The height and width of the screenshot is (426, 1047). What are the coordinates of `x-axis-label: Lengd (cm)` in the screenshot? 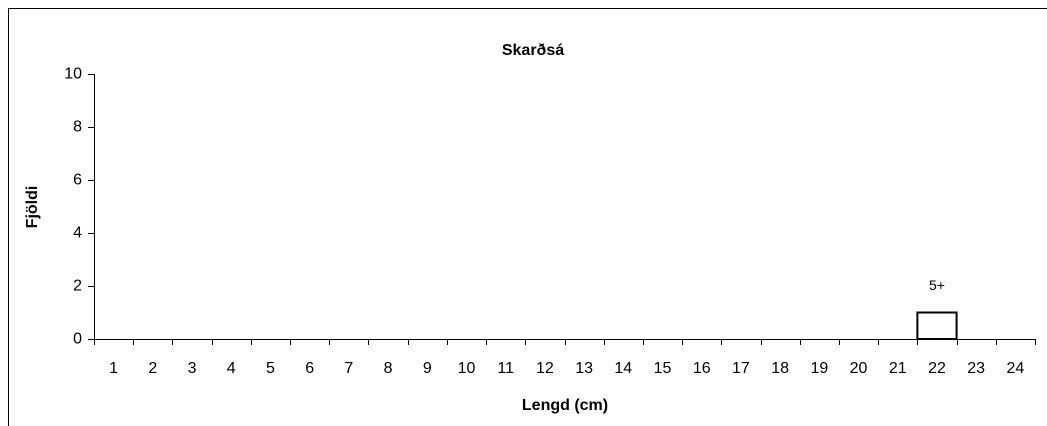 It's located at (565, 405).